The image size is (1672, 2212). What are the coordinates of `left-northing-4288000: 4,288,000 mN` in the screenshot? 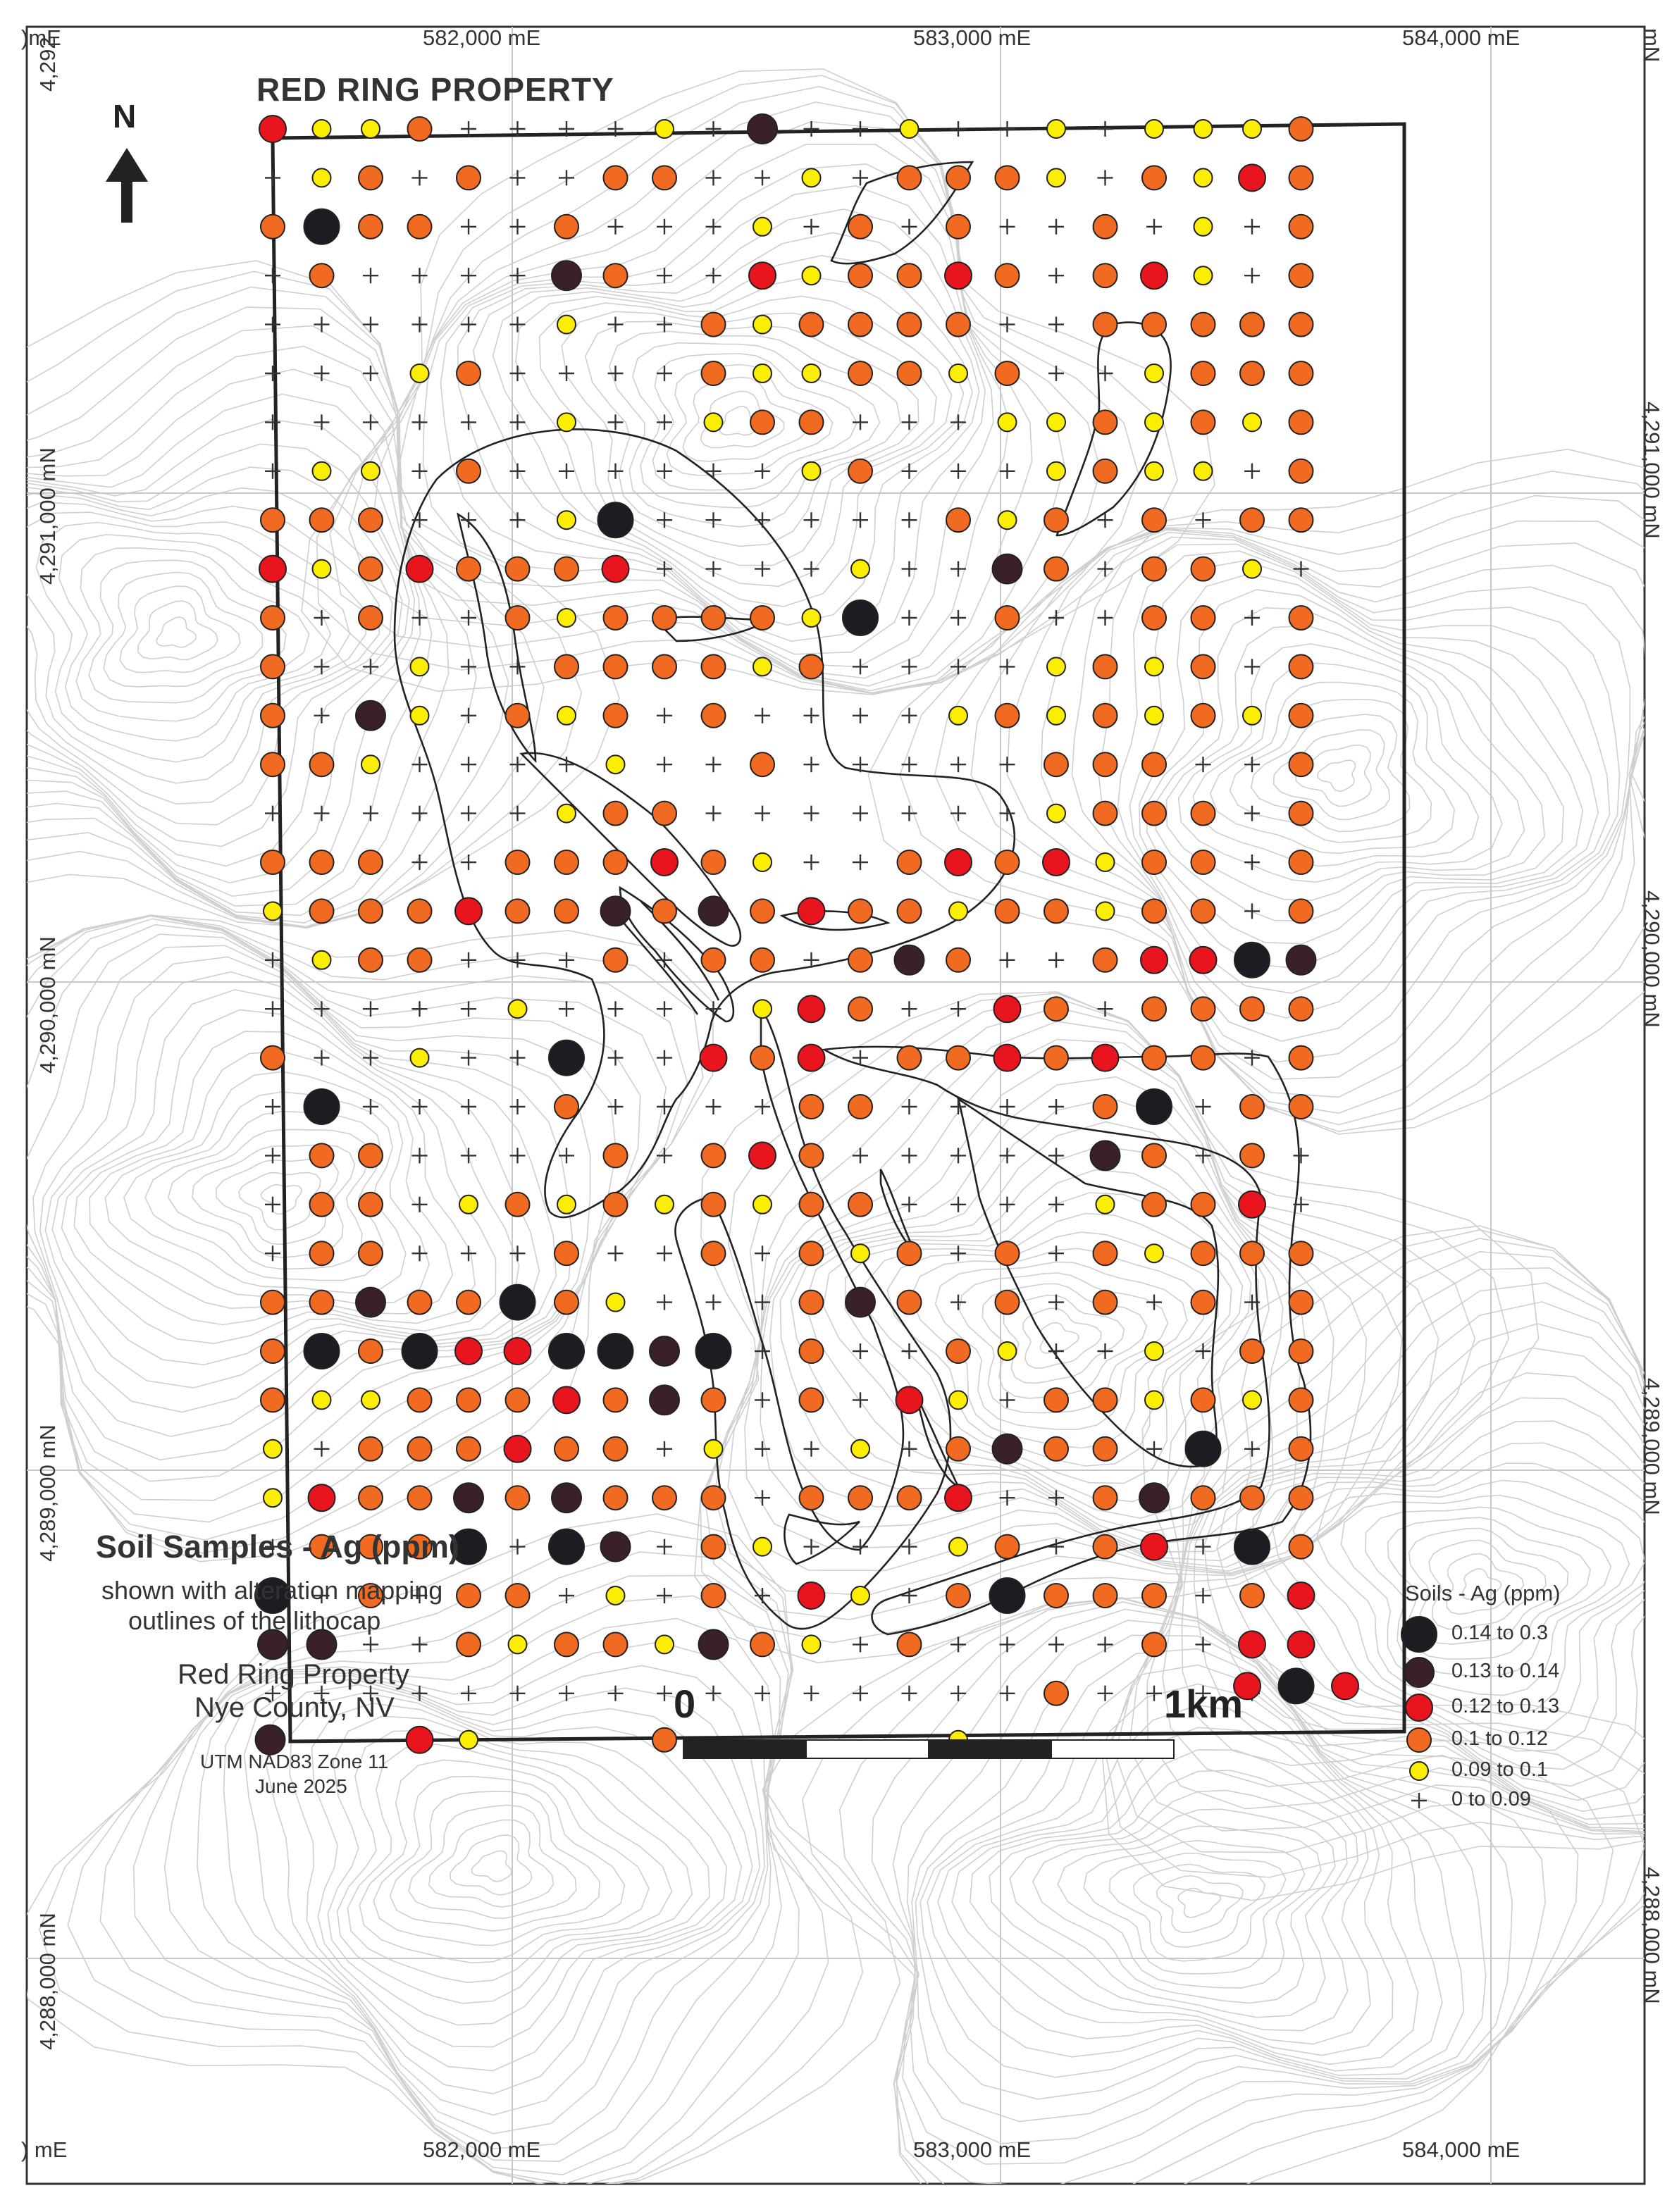 It's located at (47, 1981).